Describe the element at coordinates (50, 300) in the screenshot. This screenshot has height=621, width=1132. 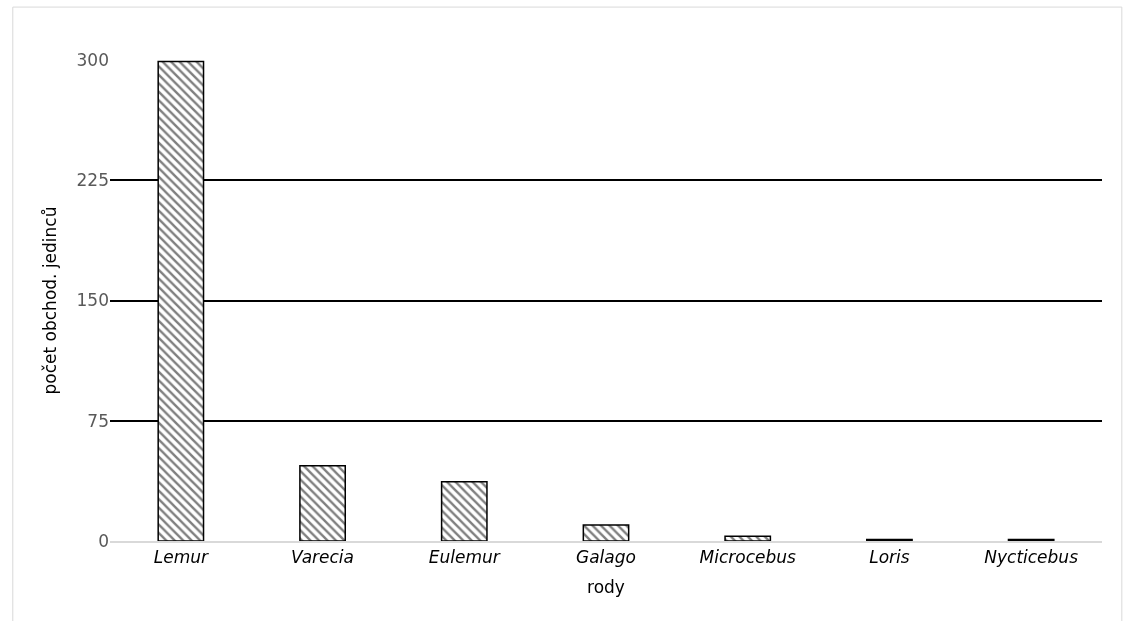
I see `y-axis-title: počet obchod. jedinců` at that location.